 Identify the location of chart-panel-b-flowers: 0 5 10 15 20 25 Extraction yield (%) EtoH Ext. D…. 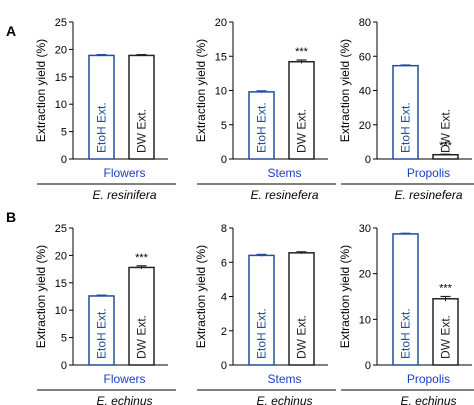
(105, 314).